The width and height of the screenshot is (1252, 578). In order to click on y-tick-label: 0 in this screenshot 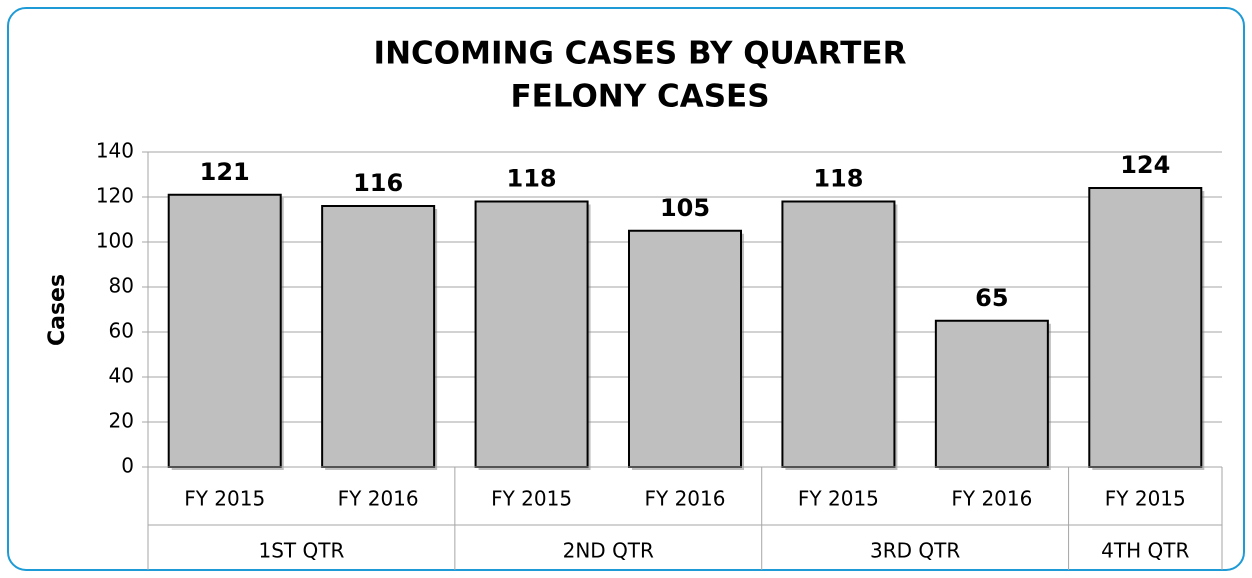, I will do `click(127, 466)`.